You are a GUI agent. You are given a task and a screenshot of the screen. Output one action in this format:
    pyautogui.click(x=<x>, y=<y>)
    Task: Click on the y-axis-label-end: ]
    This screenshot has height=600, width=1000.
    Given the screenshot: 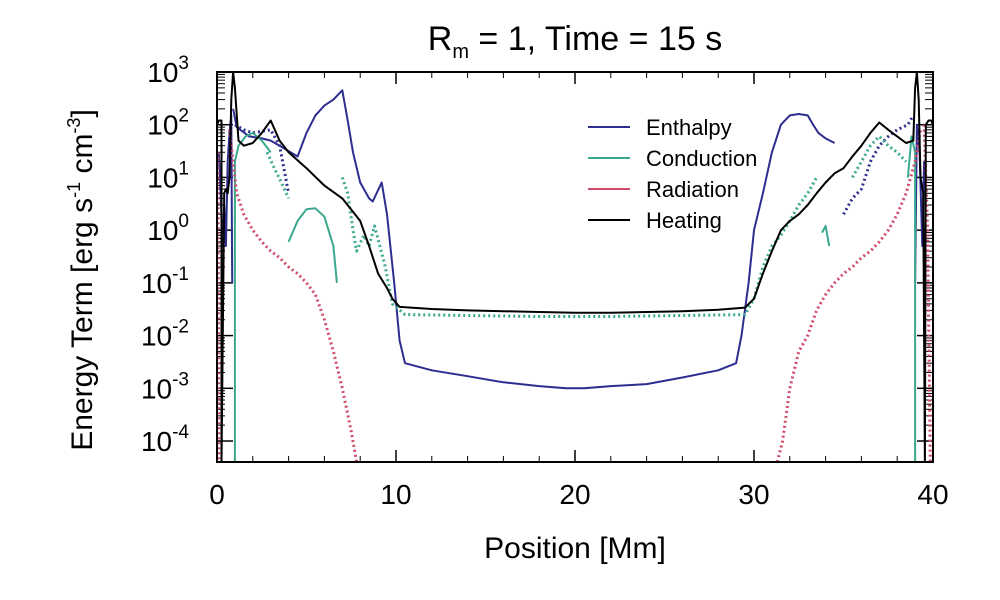 What is the action you would take?
    pyautogui.click(x=82, y=113)
    